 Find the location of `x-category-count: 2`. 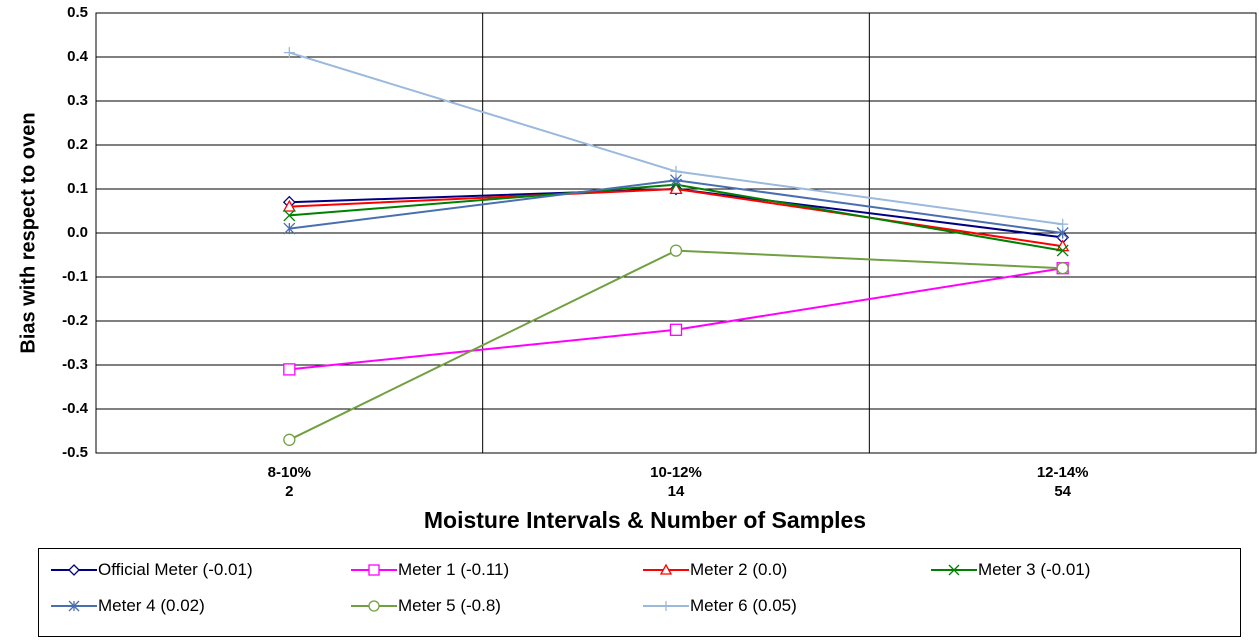

x-category-count: 2 is located at coordinates (289, 491).